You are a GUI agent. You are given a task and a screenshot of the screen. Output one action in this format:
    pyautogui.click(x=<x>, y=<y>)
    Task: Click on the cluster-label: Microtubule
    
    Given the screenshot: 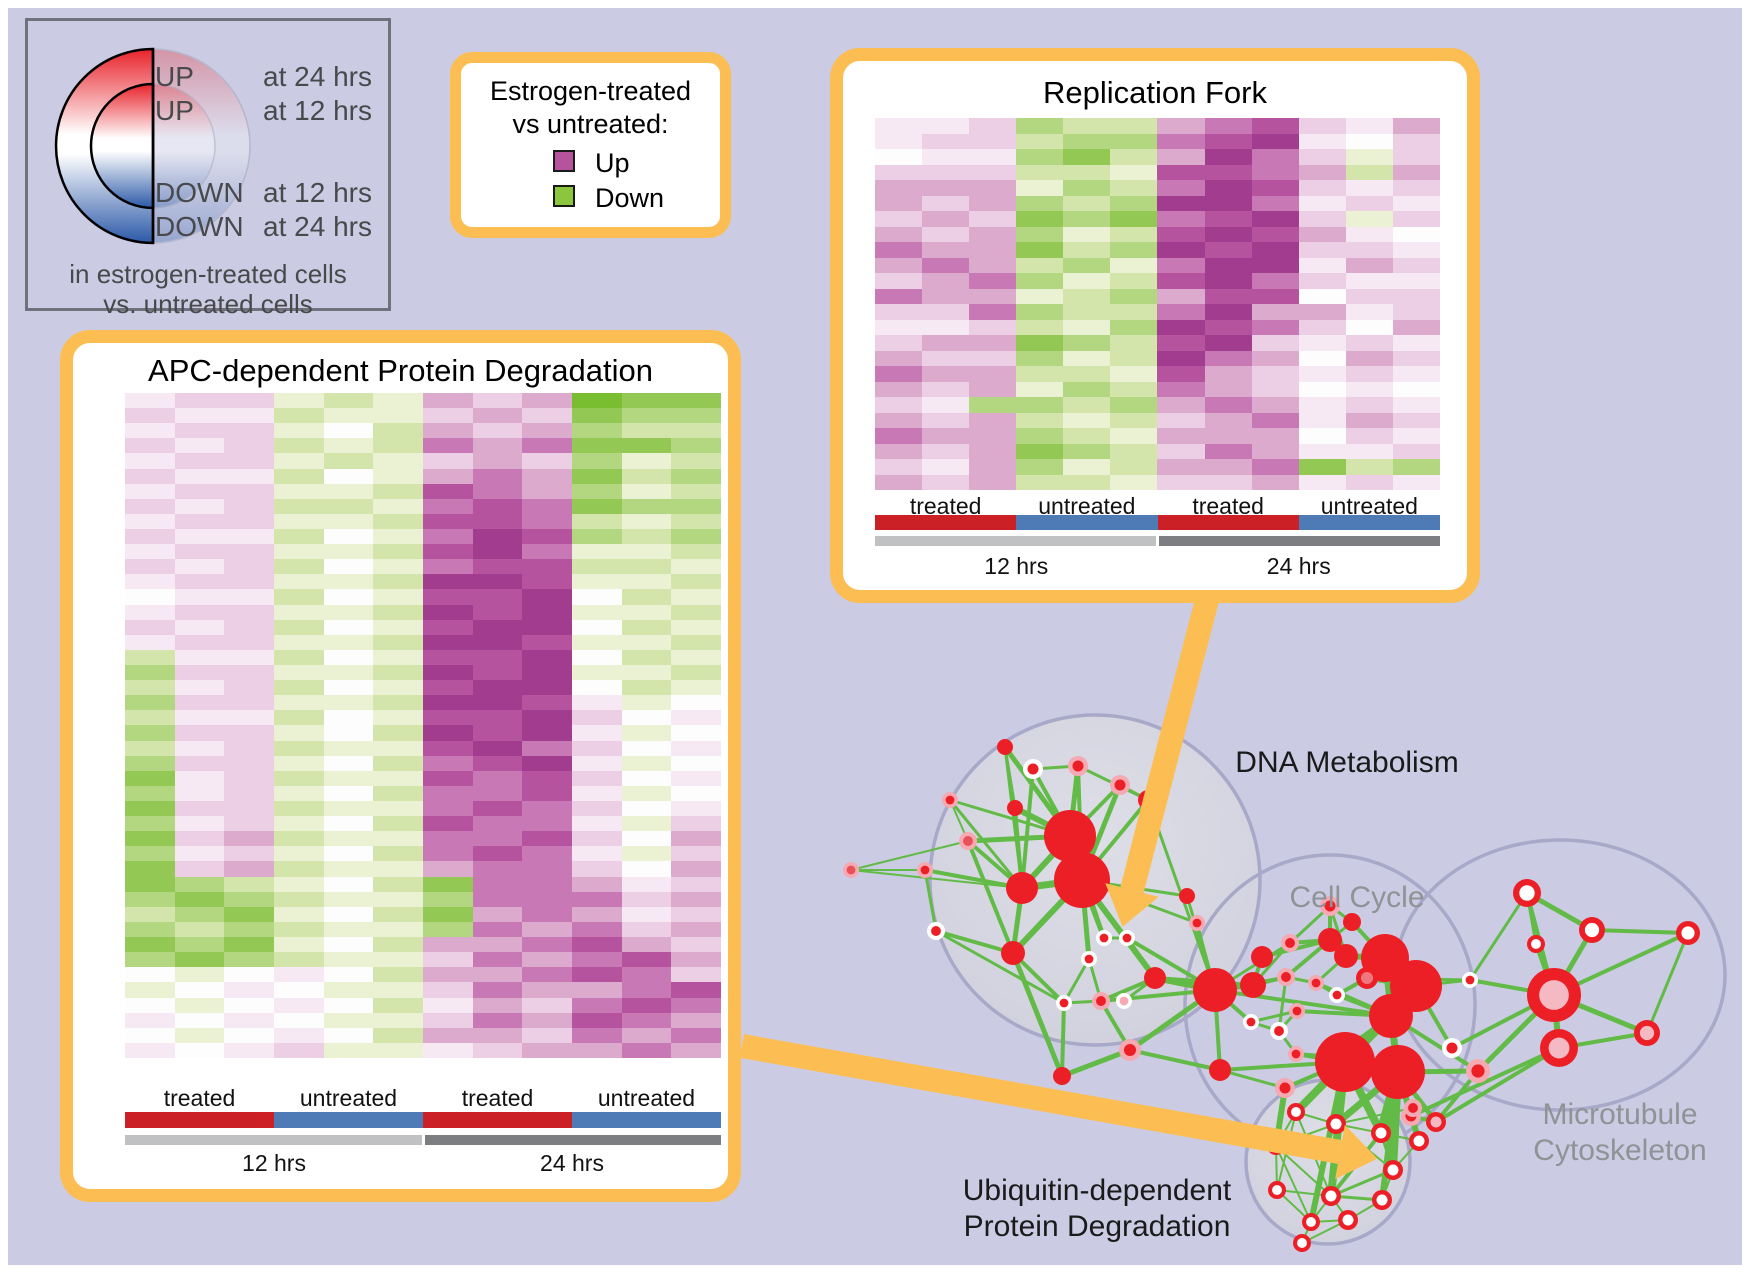 What is the action you would take?
    pyautogui.click(x=1619, y=1114)
    